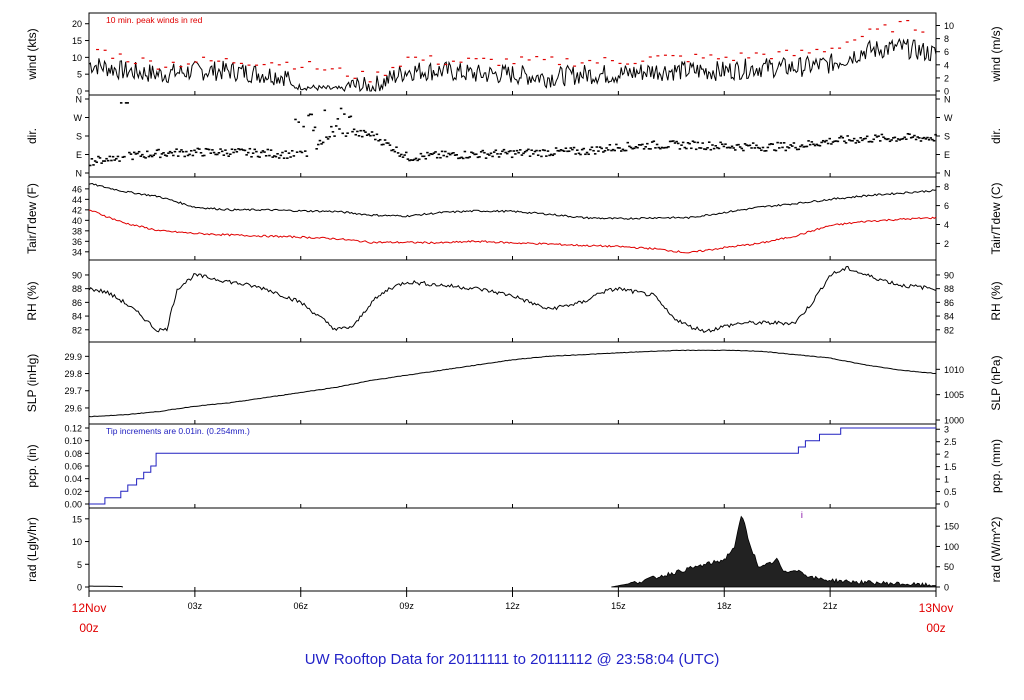 Image resolution: width=1024 pixels, height=700 pixels. I want to click on right-tick-label: 88, so click(949, 289).